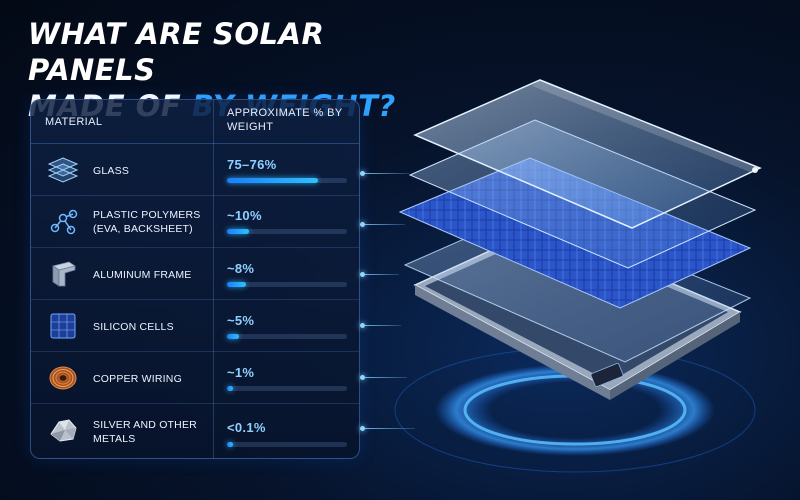 The image size is (800, 500). Describe the element at coordinates (241, 268) in the screenshot. I see `material-percent: ~8%` at that location.